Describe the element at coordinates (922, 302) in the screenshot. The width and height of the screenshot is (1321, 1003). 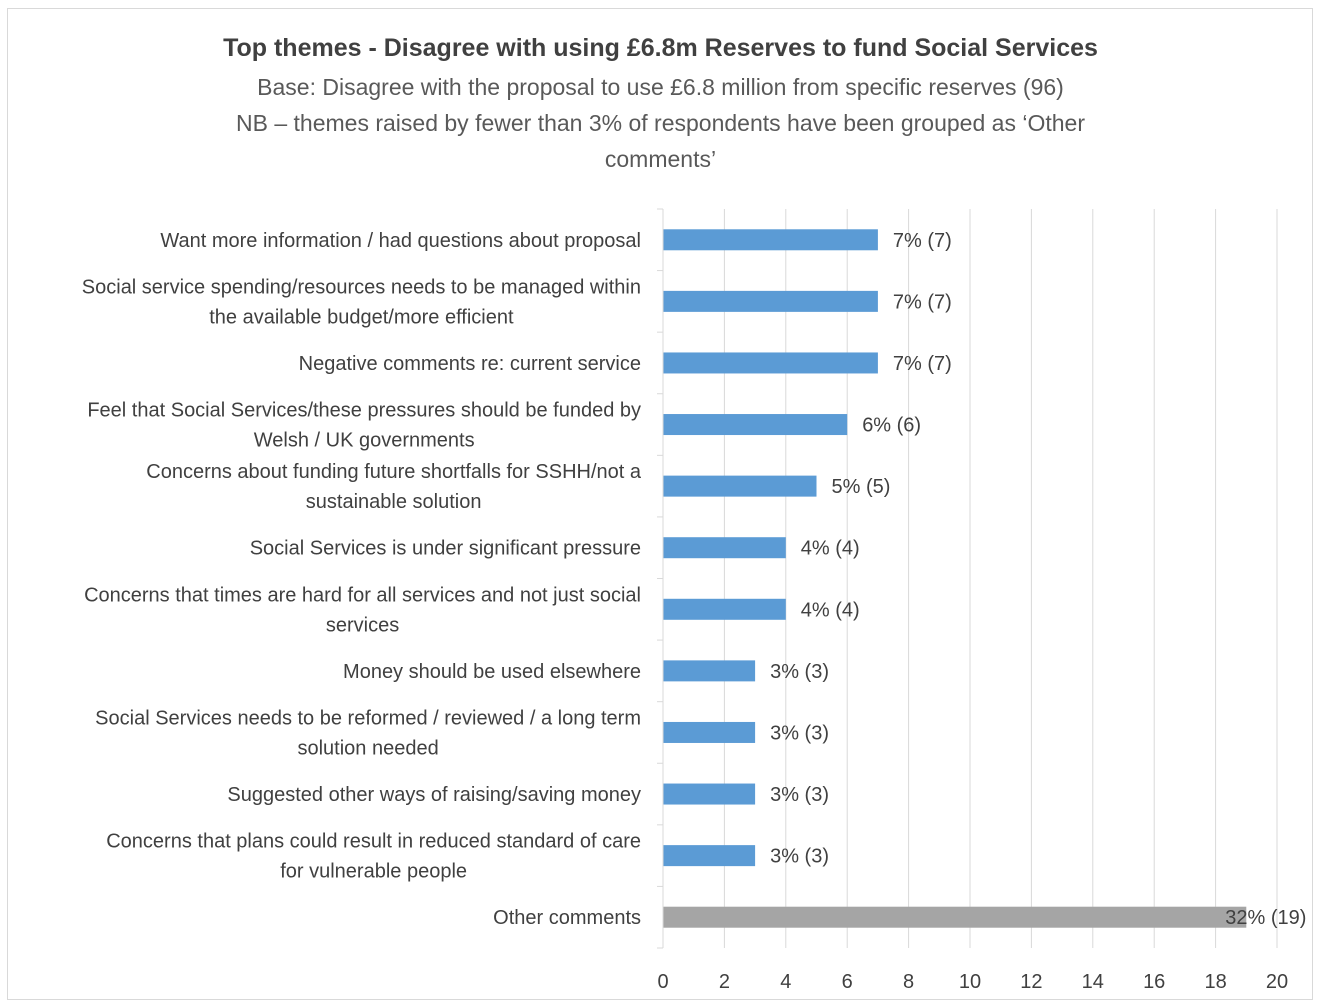
I see `data-label-1: 7% (7)` at that location.